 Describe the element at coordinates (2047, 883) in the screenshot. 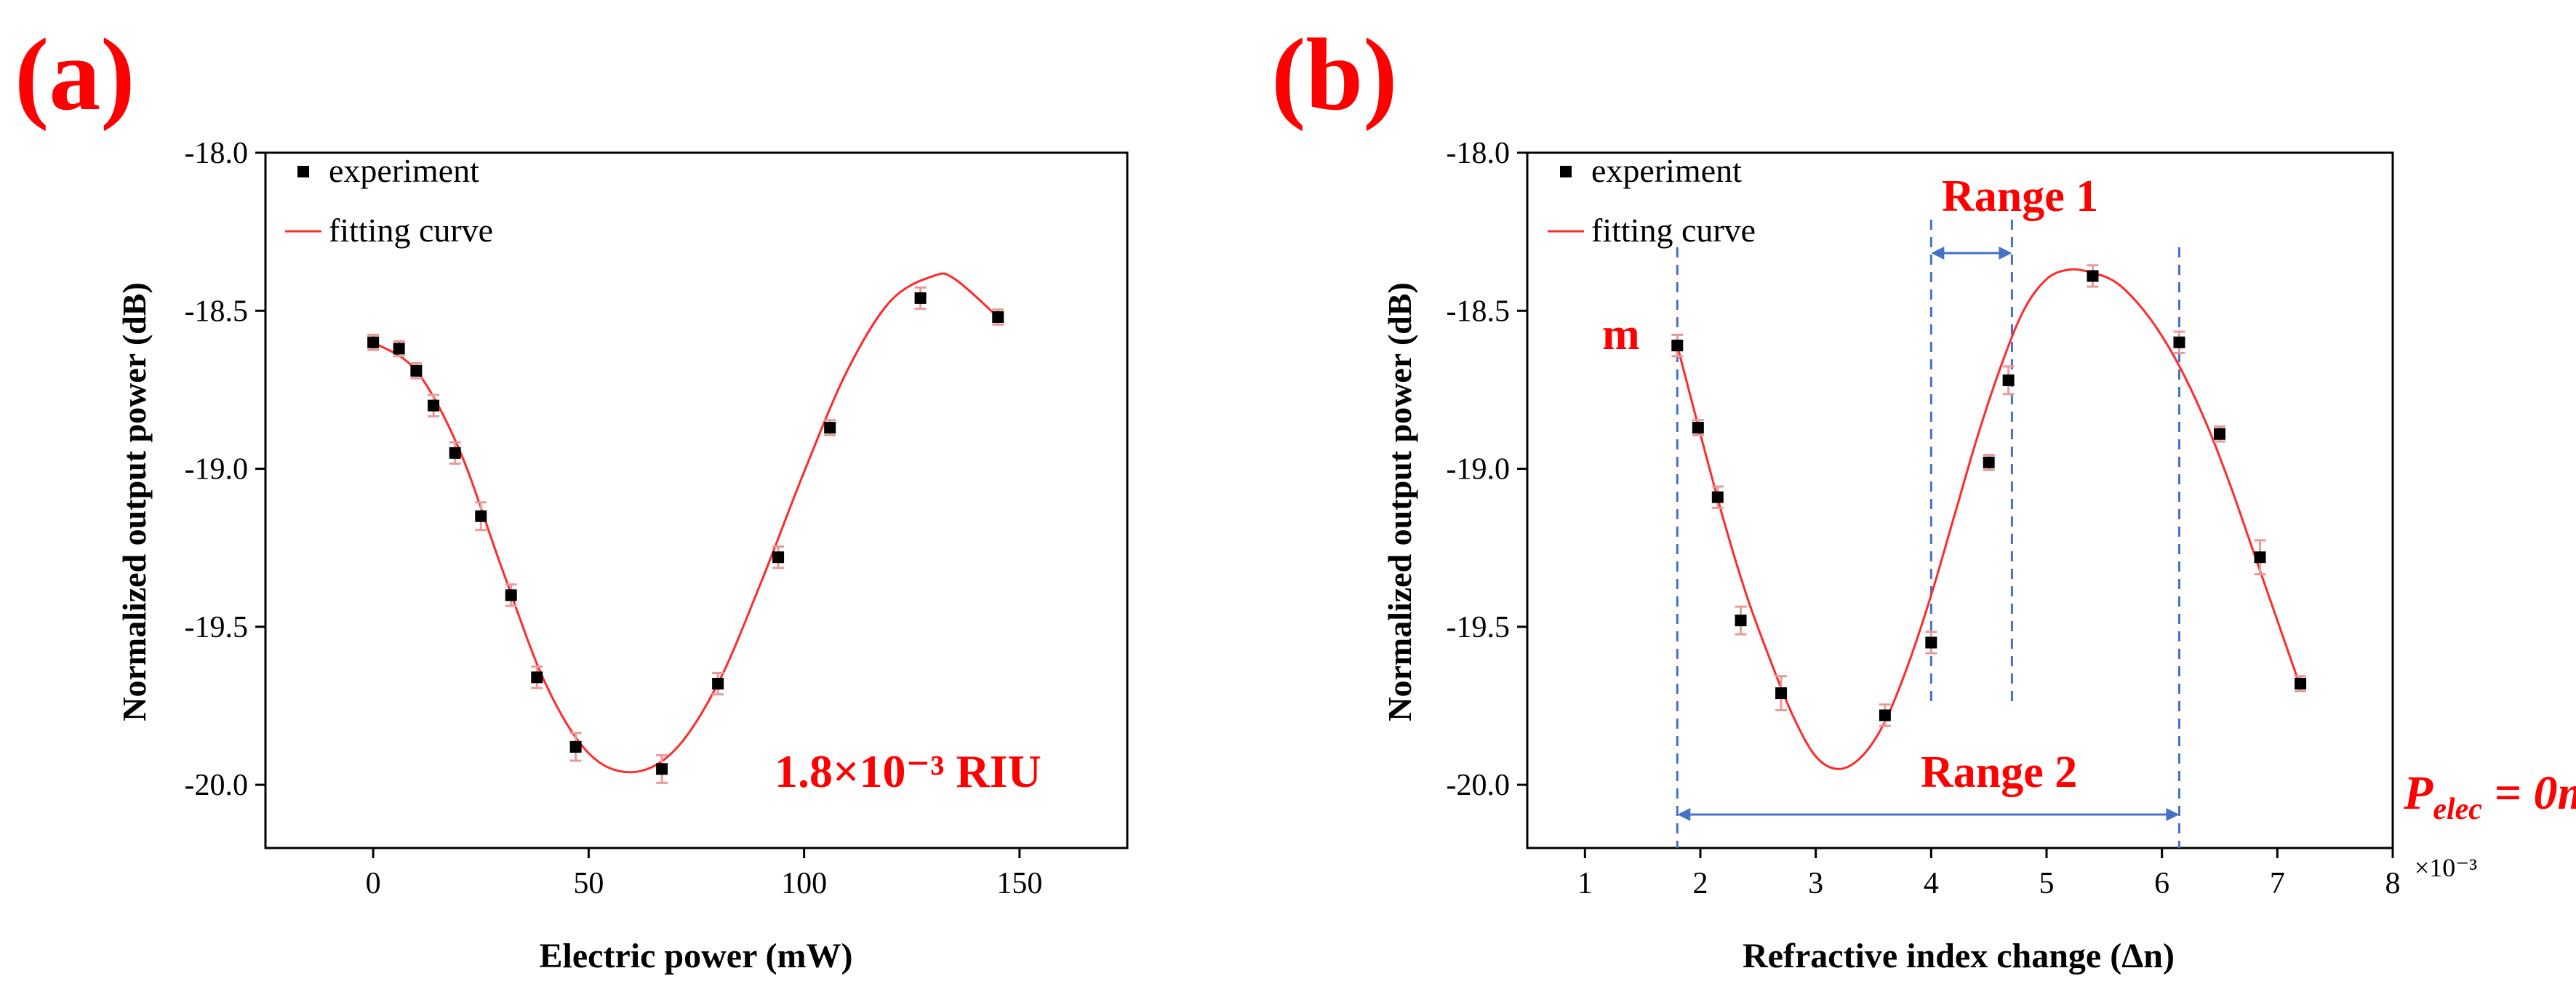

I see `x-tick-label-b: 5` at that location.